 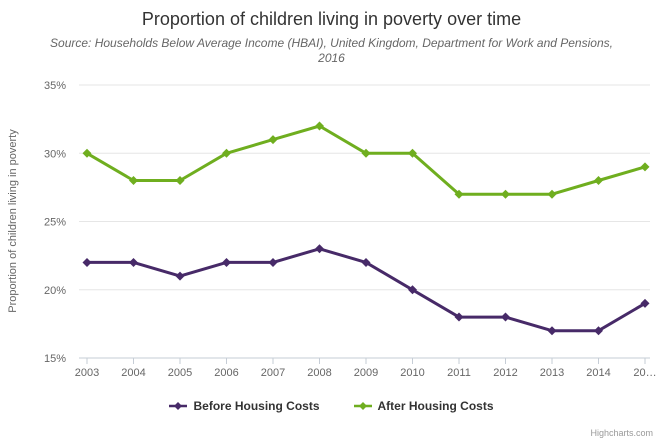 What do you see at coordinates (273, 262) in the screenshot?
I see `data-point-before-housing-costs-2007` at bounding box center [273, 262].